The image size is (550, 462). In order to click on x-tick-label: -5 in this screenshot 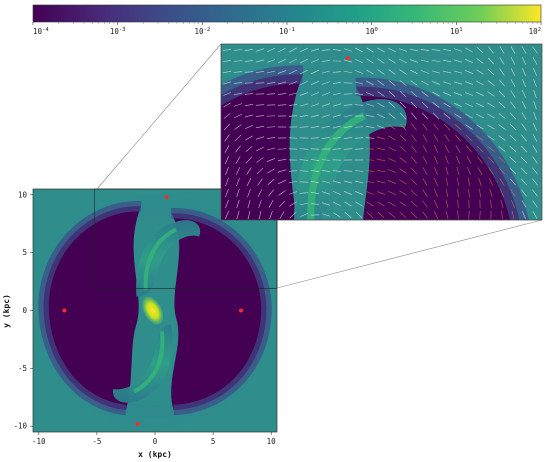, I will do `click(96, 441)`.